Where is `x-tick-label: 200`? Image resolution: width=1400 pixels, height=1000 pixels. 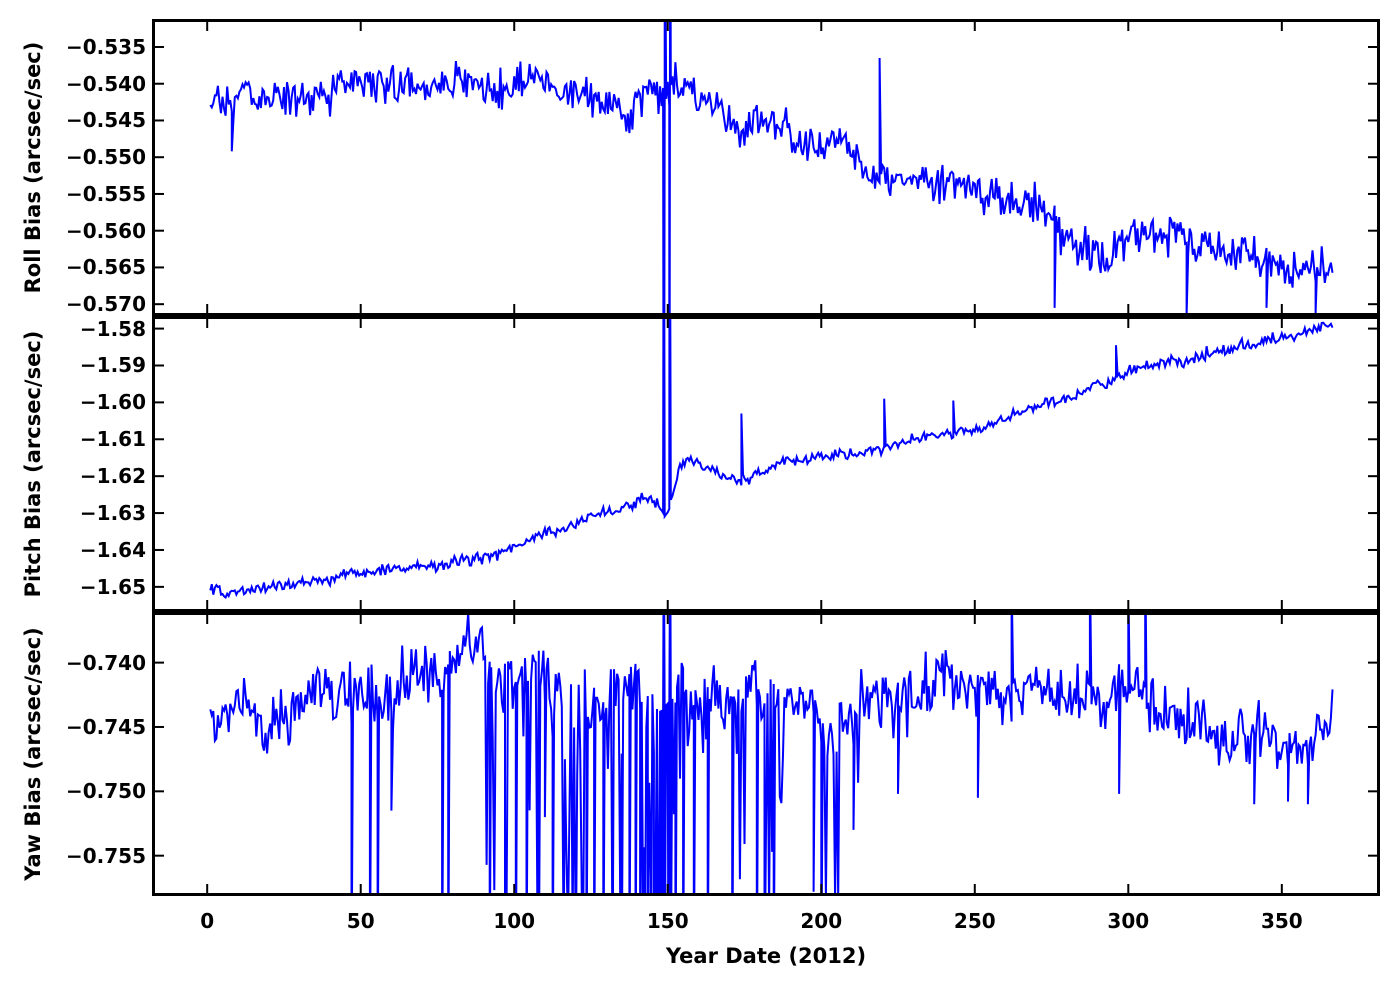
x-tick-label: 200 is located at coordinates (821, 921).